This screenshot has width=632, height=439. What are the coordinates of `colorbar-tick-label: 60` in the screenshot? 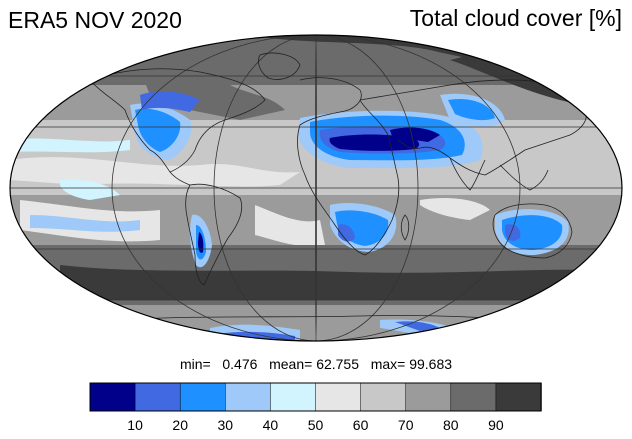 It's located at (361, 425).